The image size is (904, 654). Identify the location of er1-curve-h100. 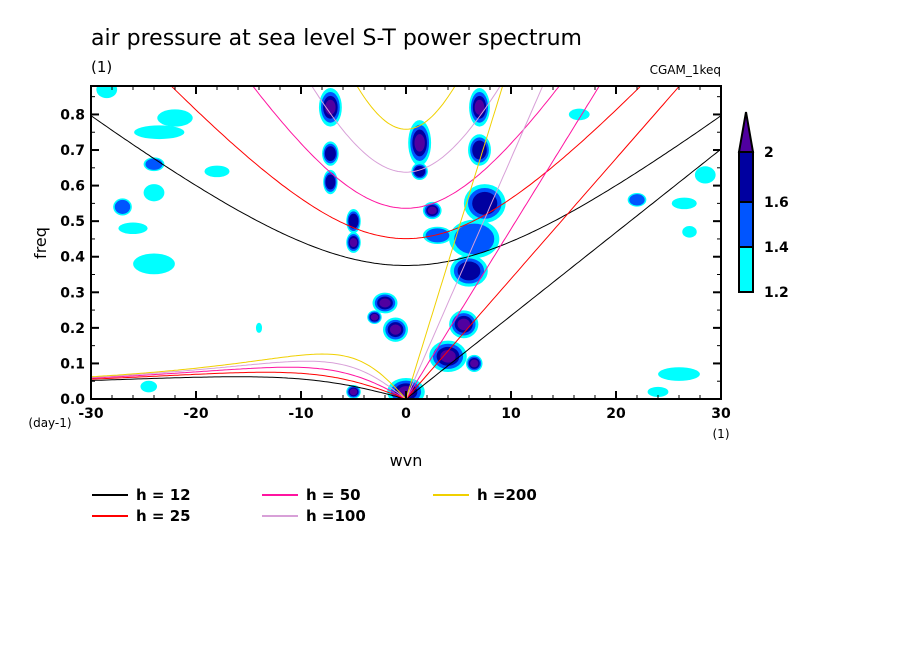
(249, 379).